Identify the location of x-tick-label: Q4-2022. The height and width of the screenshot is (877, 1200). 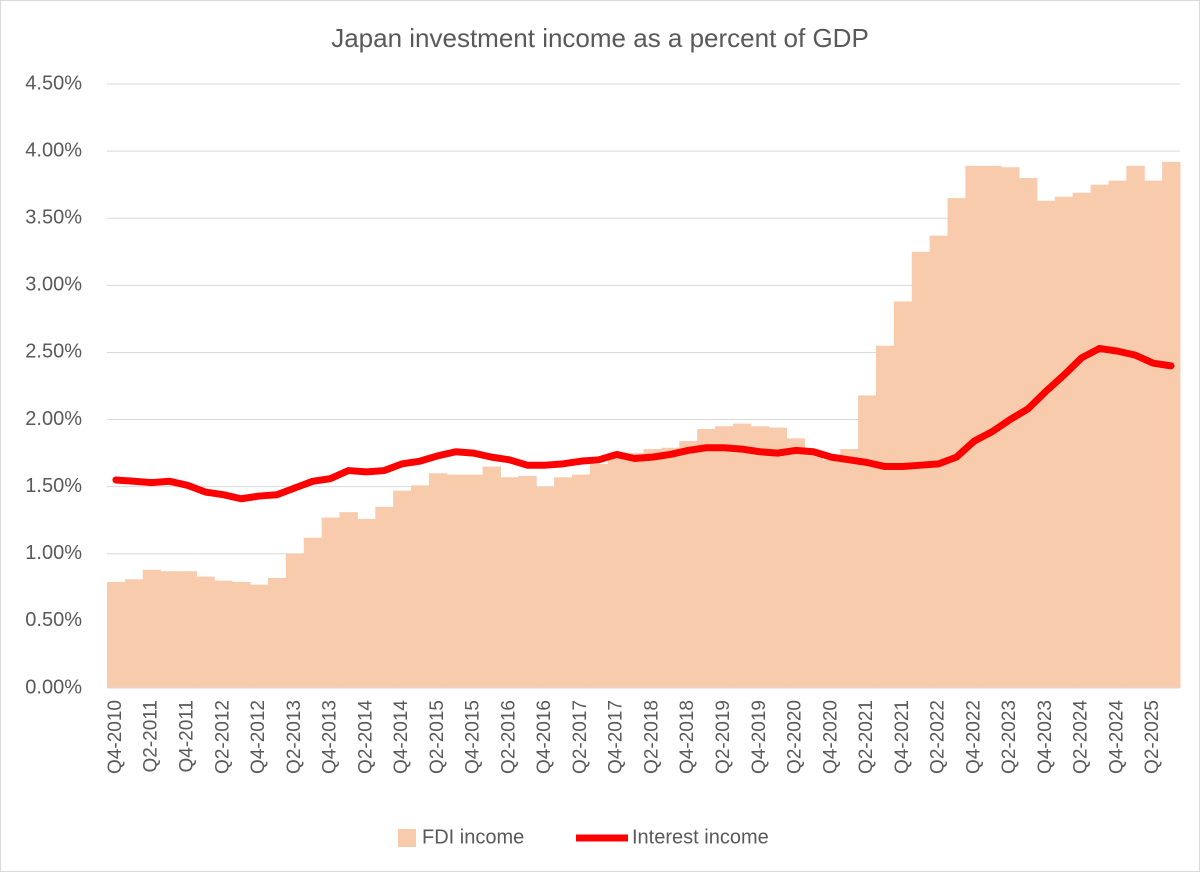
(973, 737).